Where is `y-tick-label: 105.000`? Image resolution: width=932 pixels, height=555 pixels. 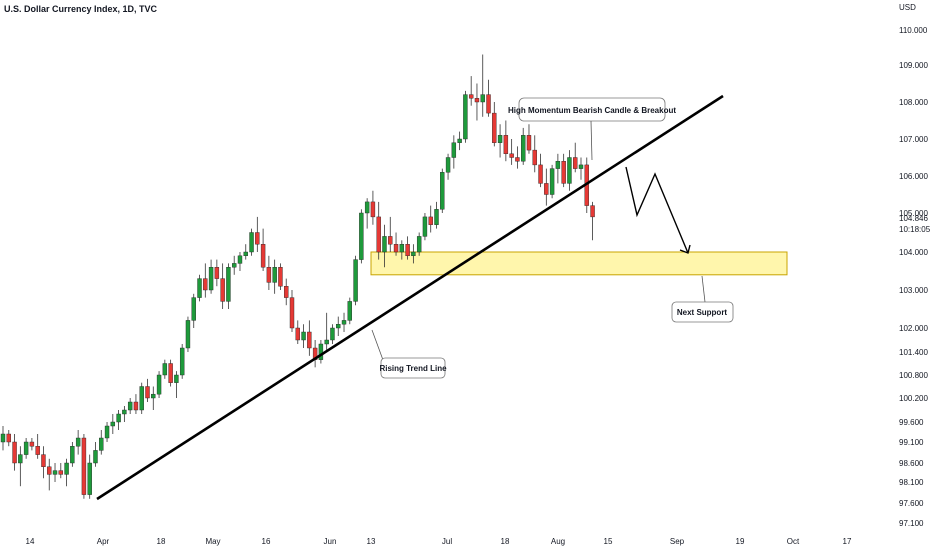
y-tick-label: 105.000 is located at coordinates (913, 213).